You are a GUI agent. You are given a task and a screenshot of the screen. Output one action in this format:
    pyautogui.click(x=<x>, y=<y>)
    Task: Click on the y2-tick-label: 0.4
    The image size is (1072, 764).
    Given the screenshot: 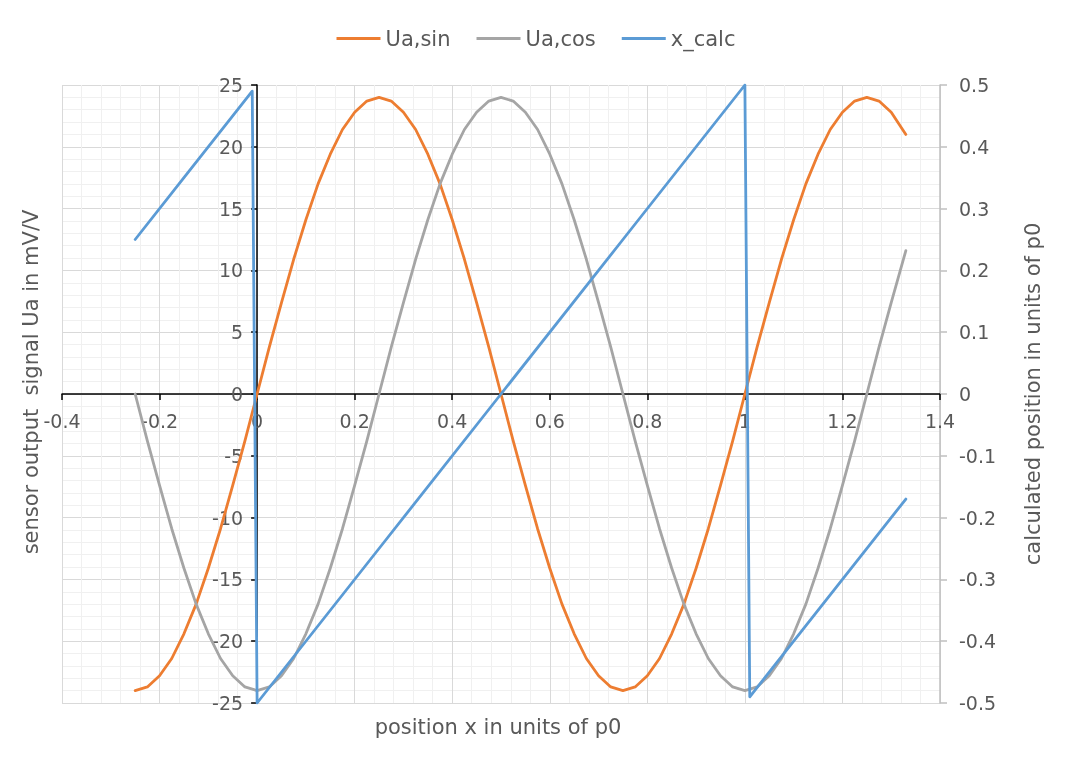 What is the action you would take?
    pyautogui.click(x=974, y=146)
    